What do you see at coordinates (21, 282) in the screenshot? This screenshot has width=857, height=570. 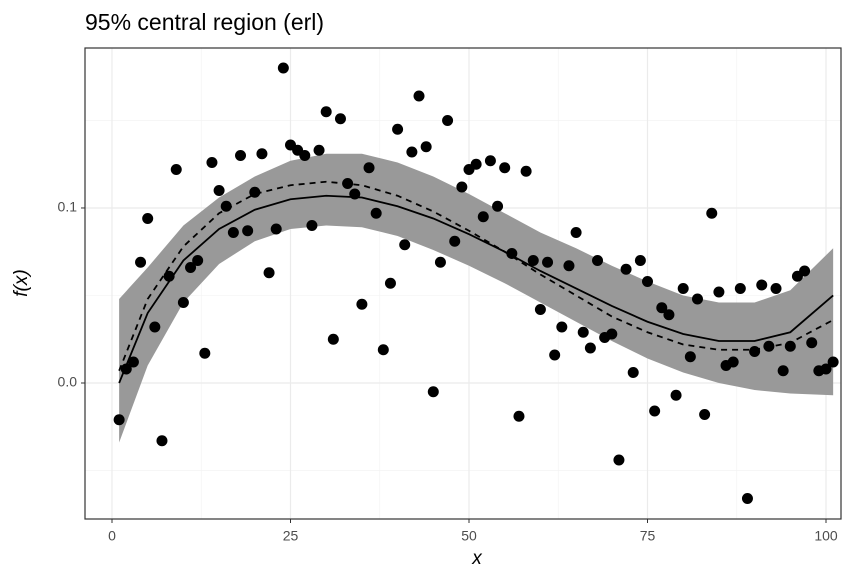 I see `y-axis-label: f(x)` at bounding box center [21, 282].